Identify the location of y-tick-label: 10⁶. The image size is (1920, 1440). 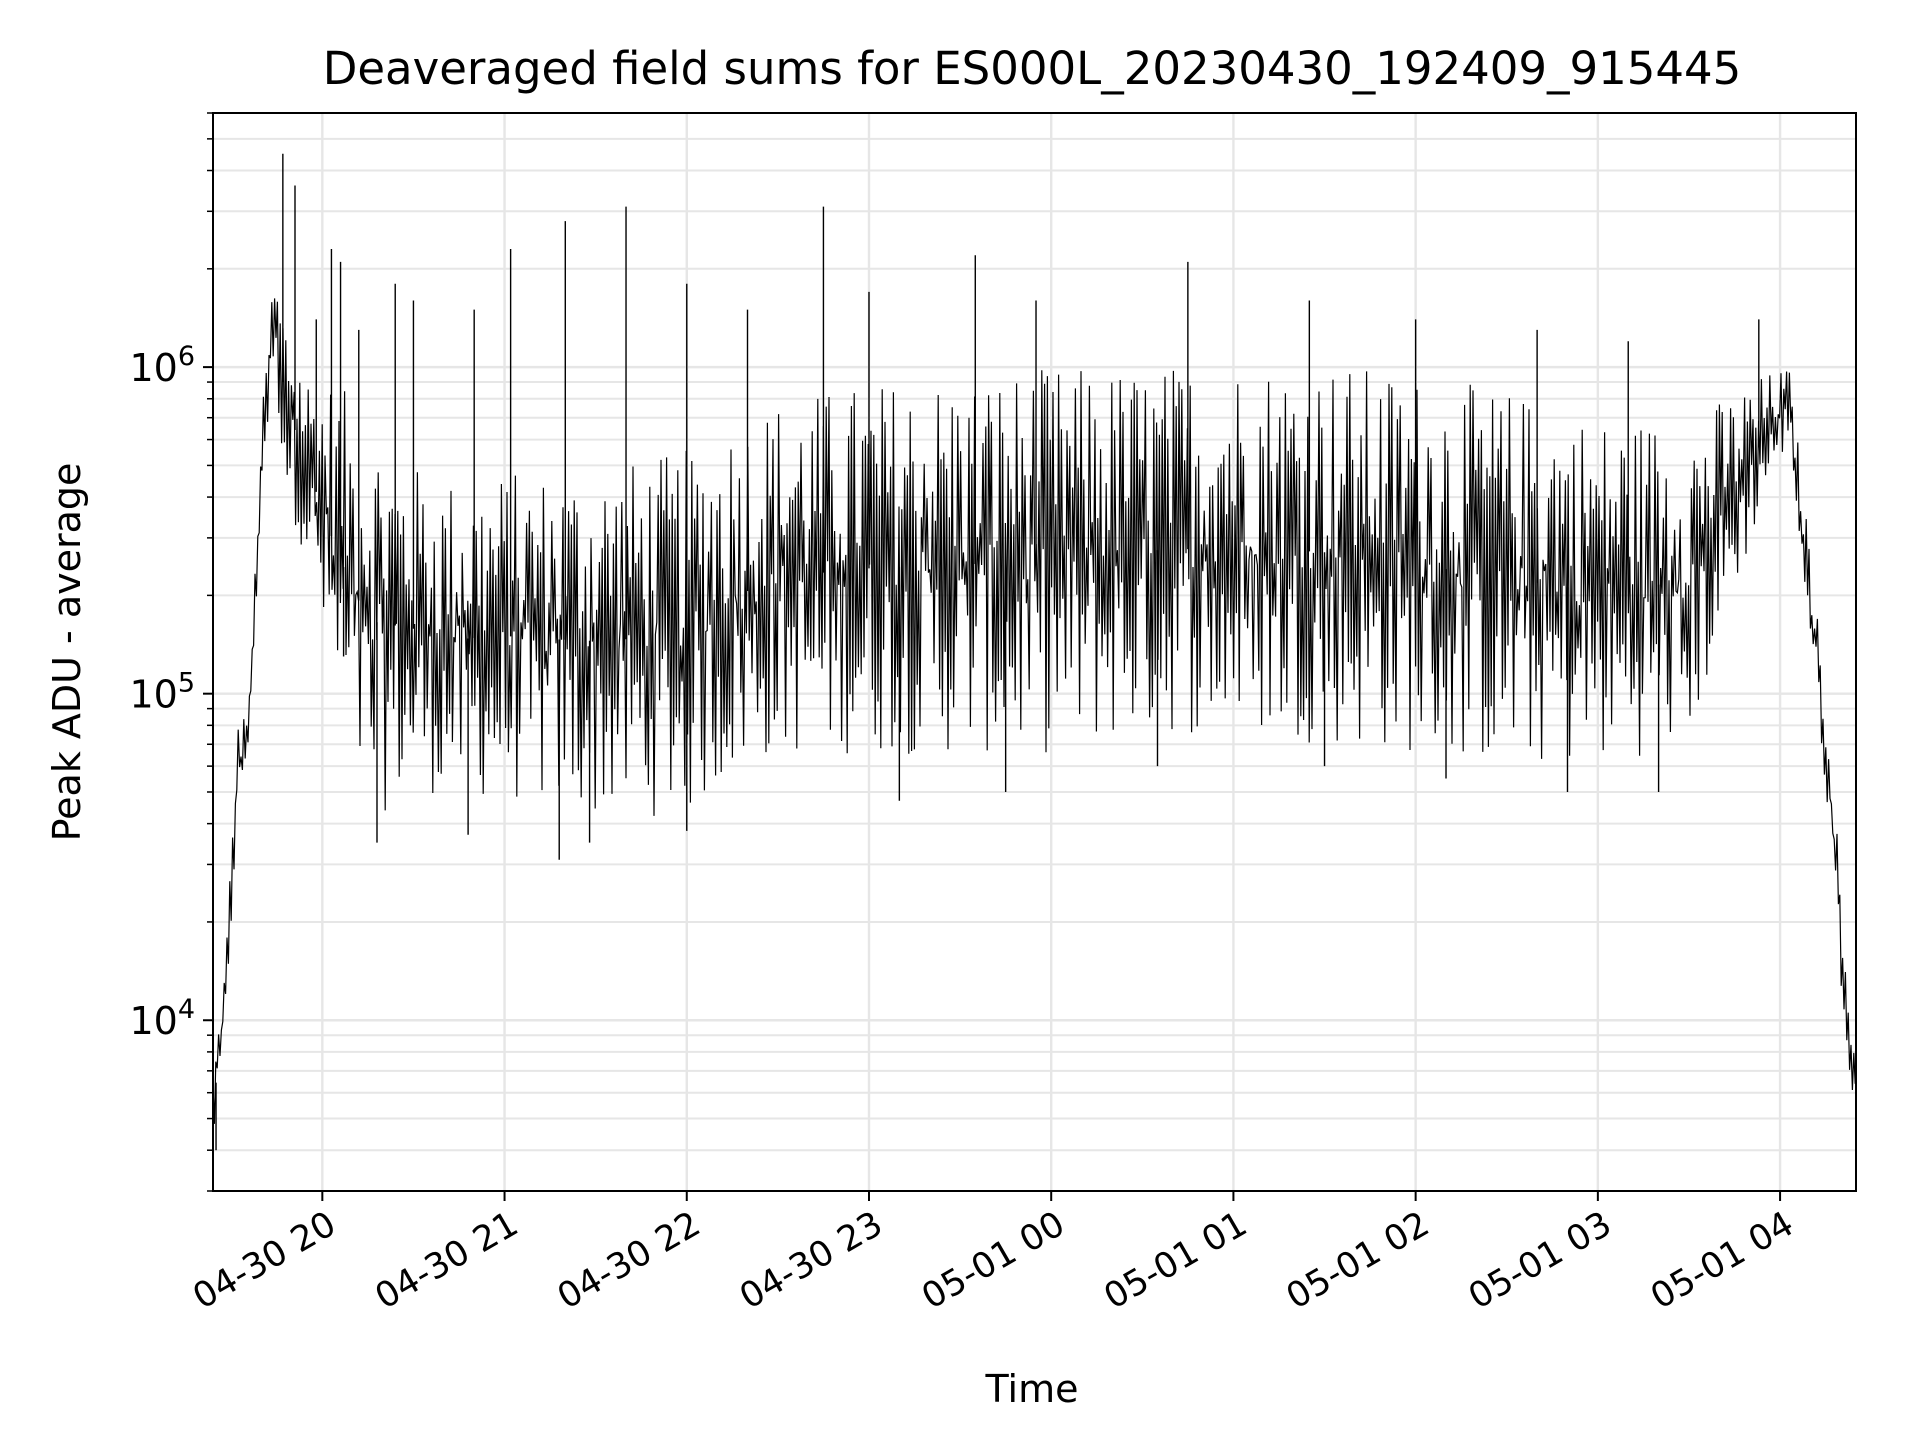
(162, 365).